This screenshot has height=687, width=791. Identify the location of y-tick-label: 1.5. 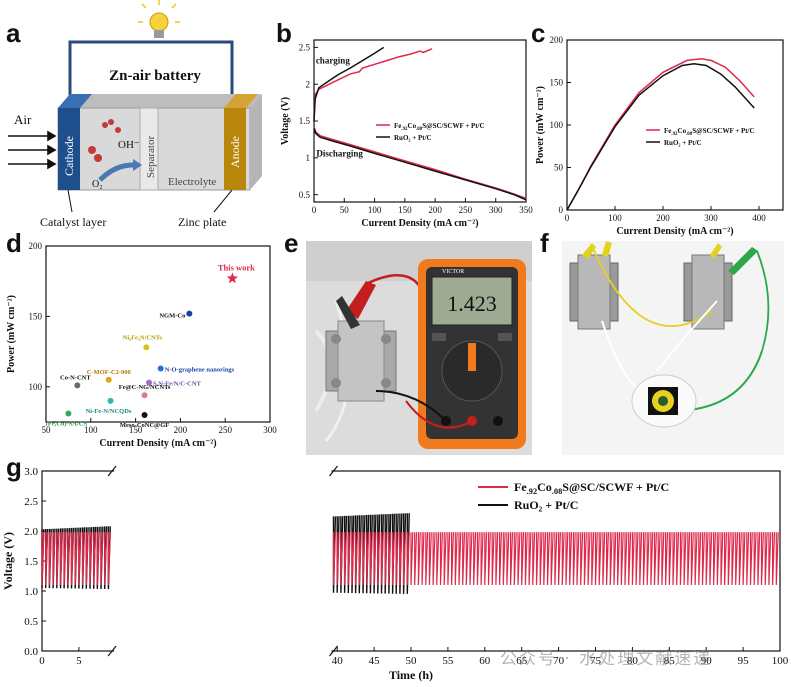
(305, 121).